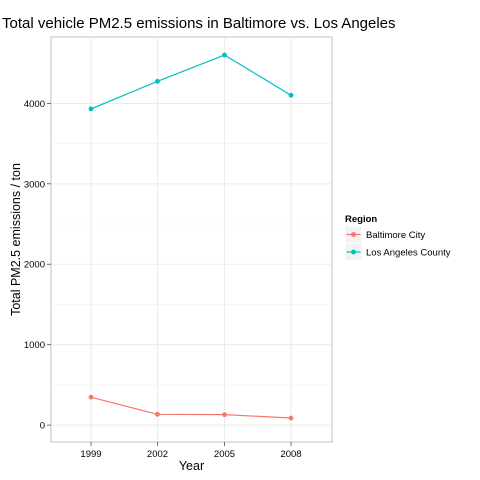  Describe the element at coordinates (42, 426) in the screenshot. I see `y-tick-label: 0` at that location.